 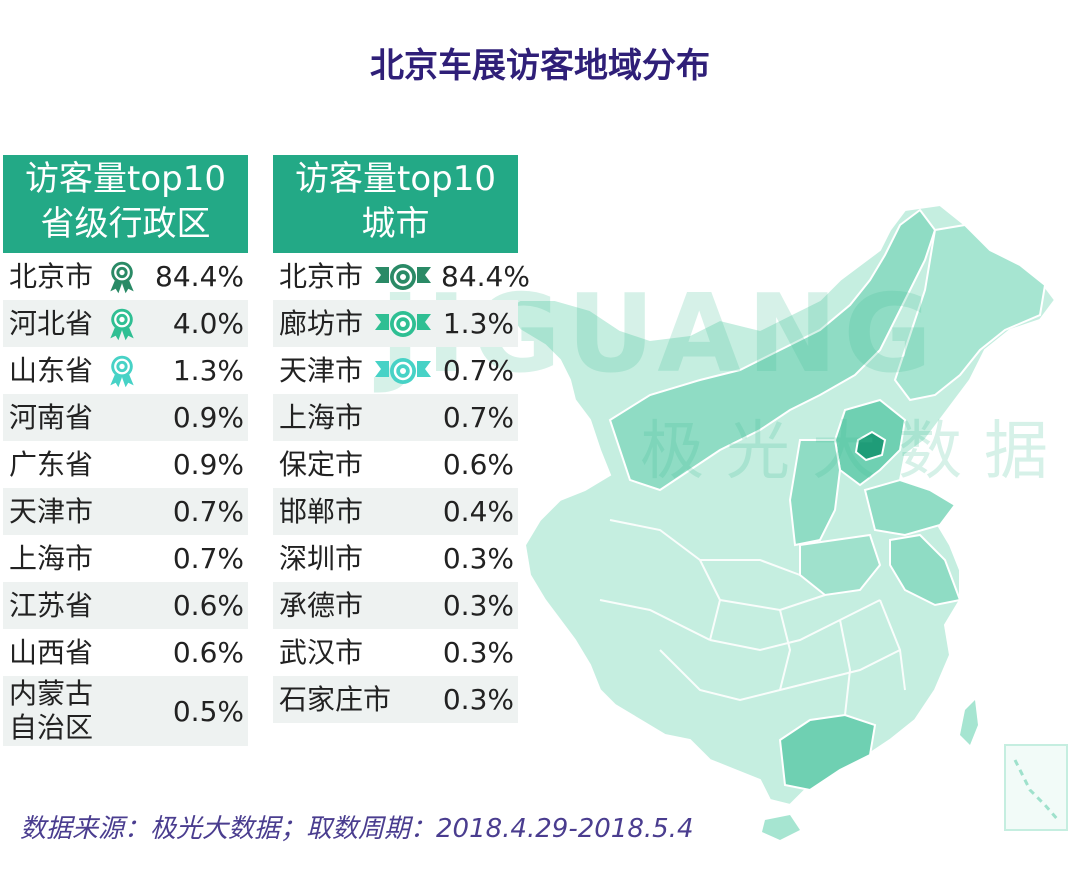 What do you see at coordinates (827, 752) in the screenshot?
I see `map-guangdong` at bounding box center [827, 752].